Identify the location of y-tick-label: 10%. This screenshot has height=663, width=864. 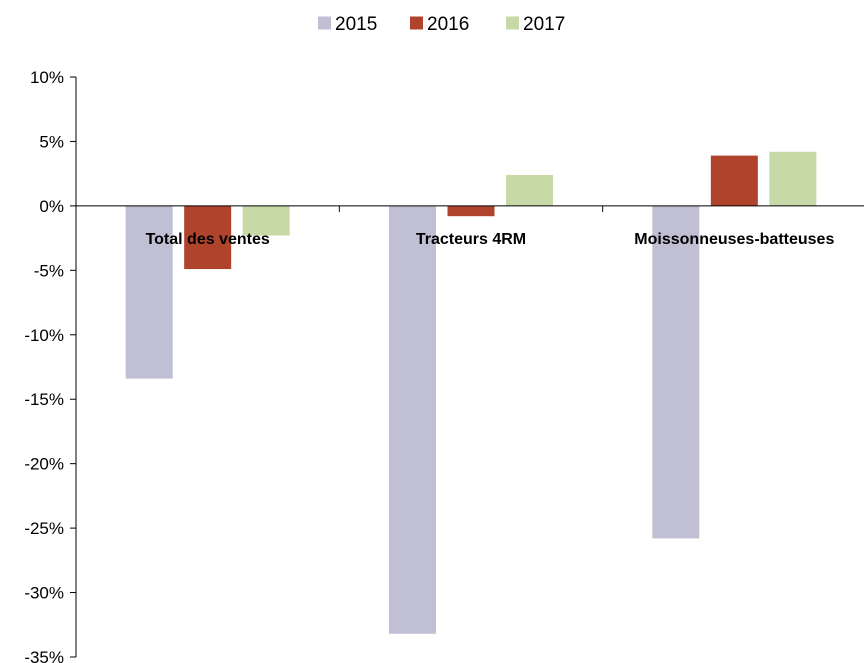
(47, 77).